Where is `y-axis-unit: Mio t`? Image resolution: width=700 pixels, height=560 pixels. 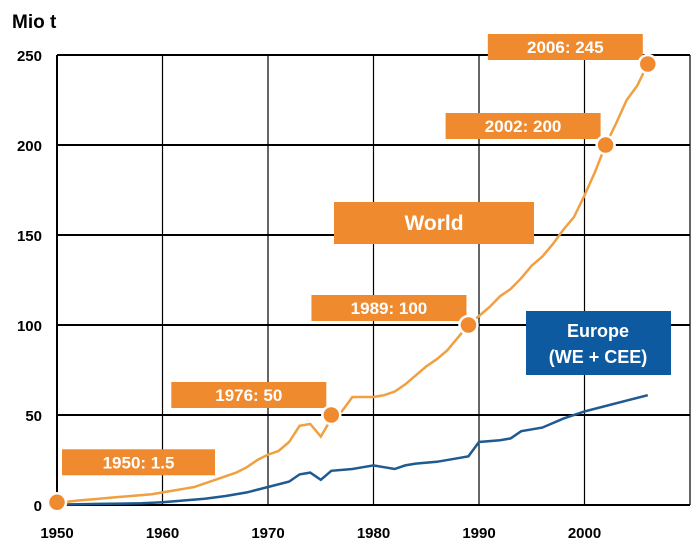
y-axis-unit: Mio t is located at coordinates (34, 22).